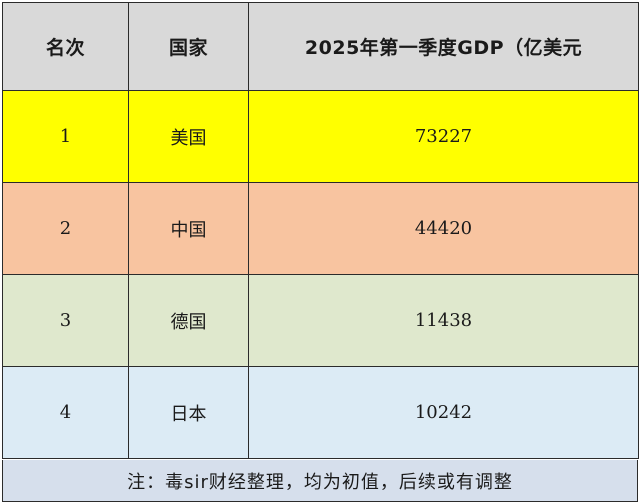 This screenshot has height=504, width=640. What do you see at coordinates (443, 320) in the screenshot?
I see `gdp-cell: 11438` at bounding box center [443, 320].